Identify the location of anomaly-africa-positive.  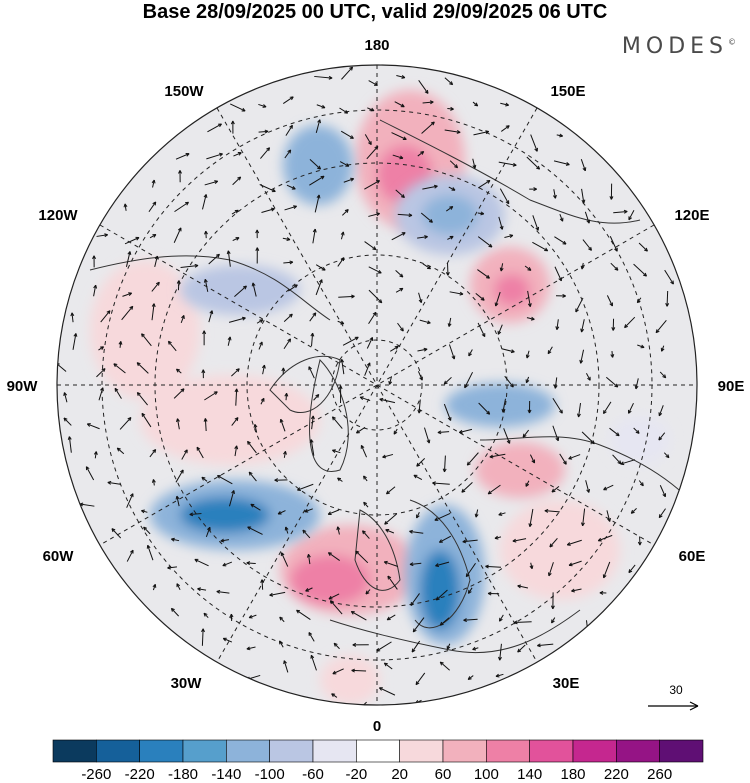
(350, 680).